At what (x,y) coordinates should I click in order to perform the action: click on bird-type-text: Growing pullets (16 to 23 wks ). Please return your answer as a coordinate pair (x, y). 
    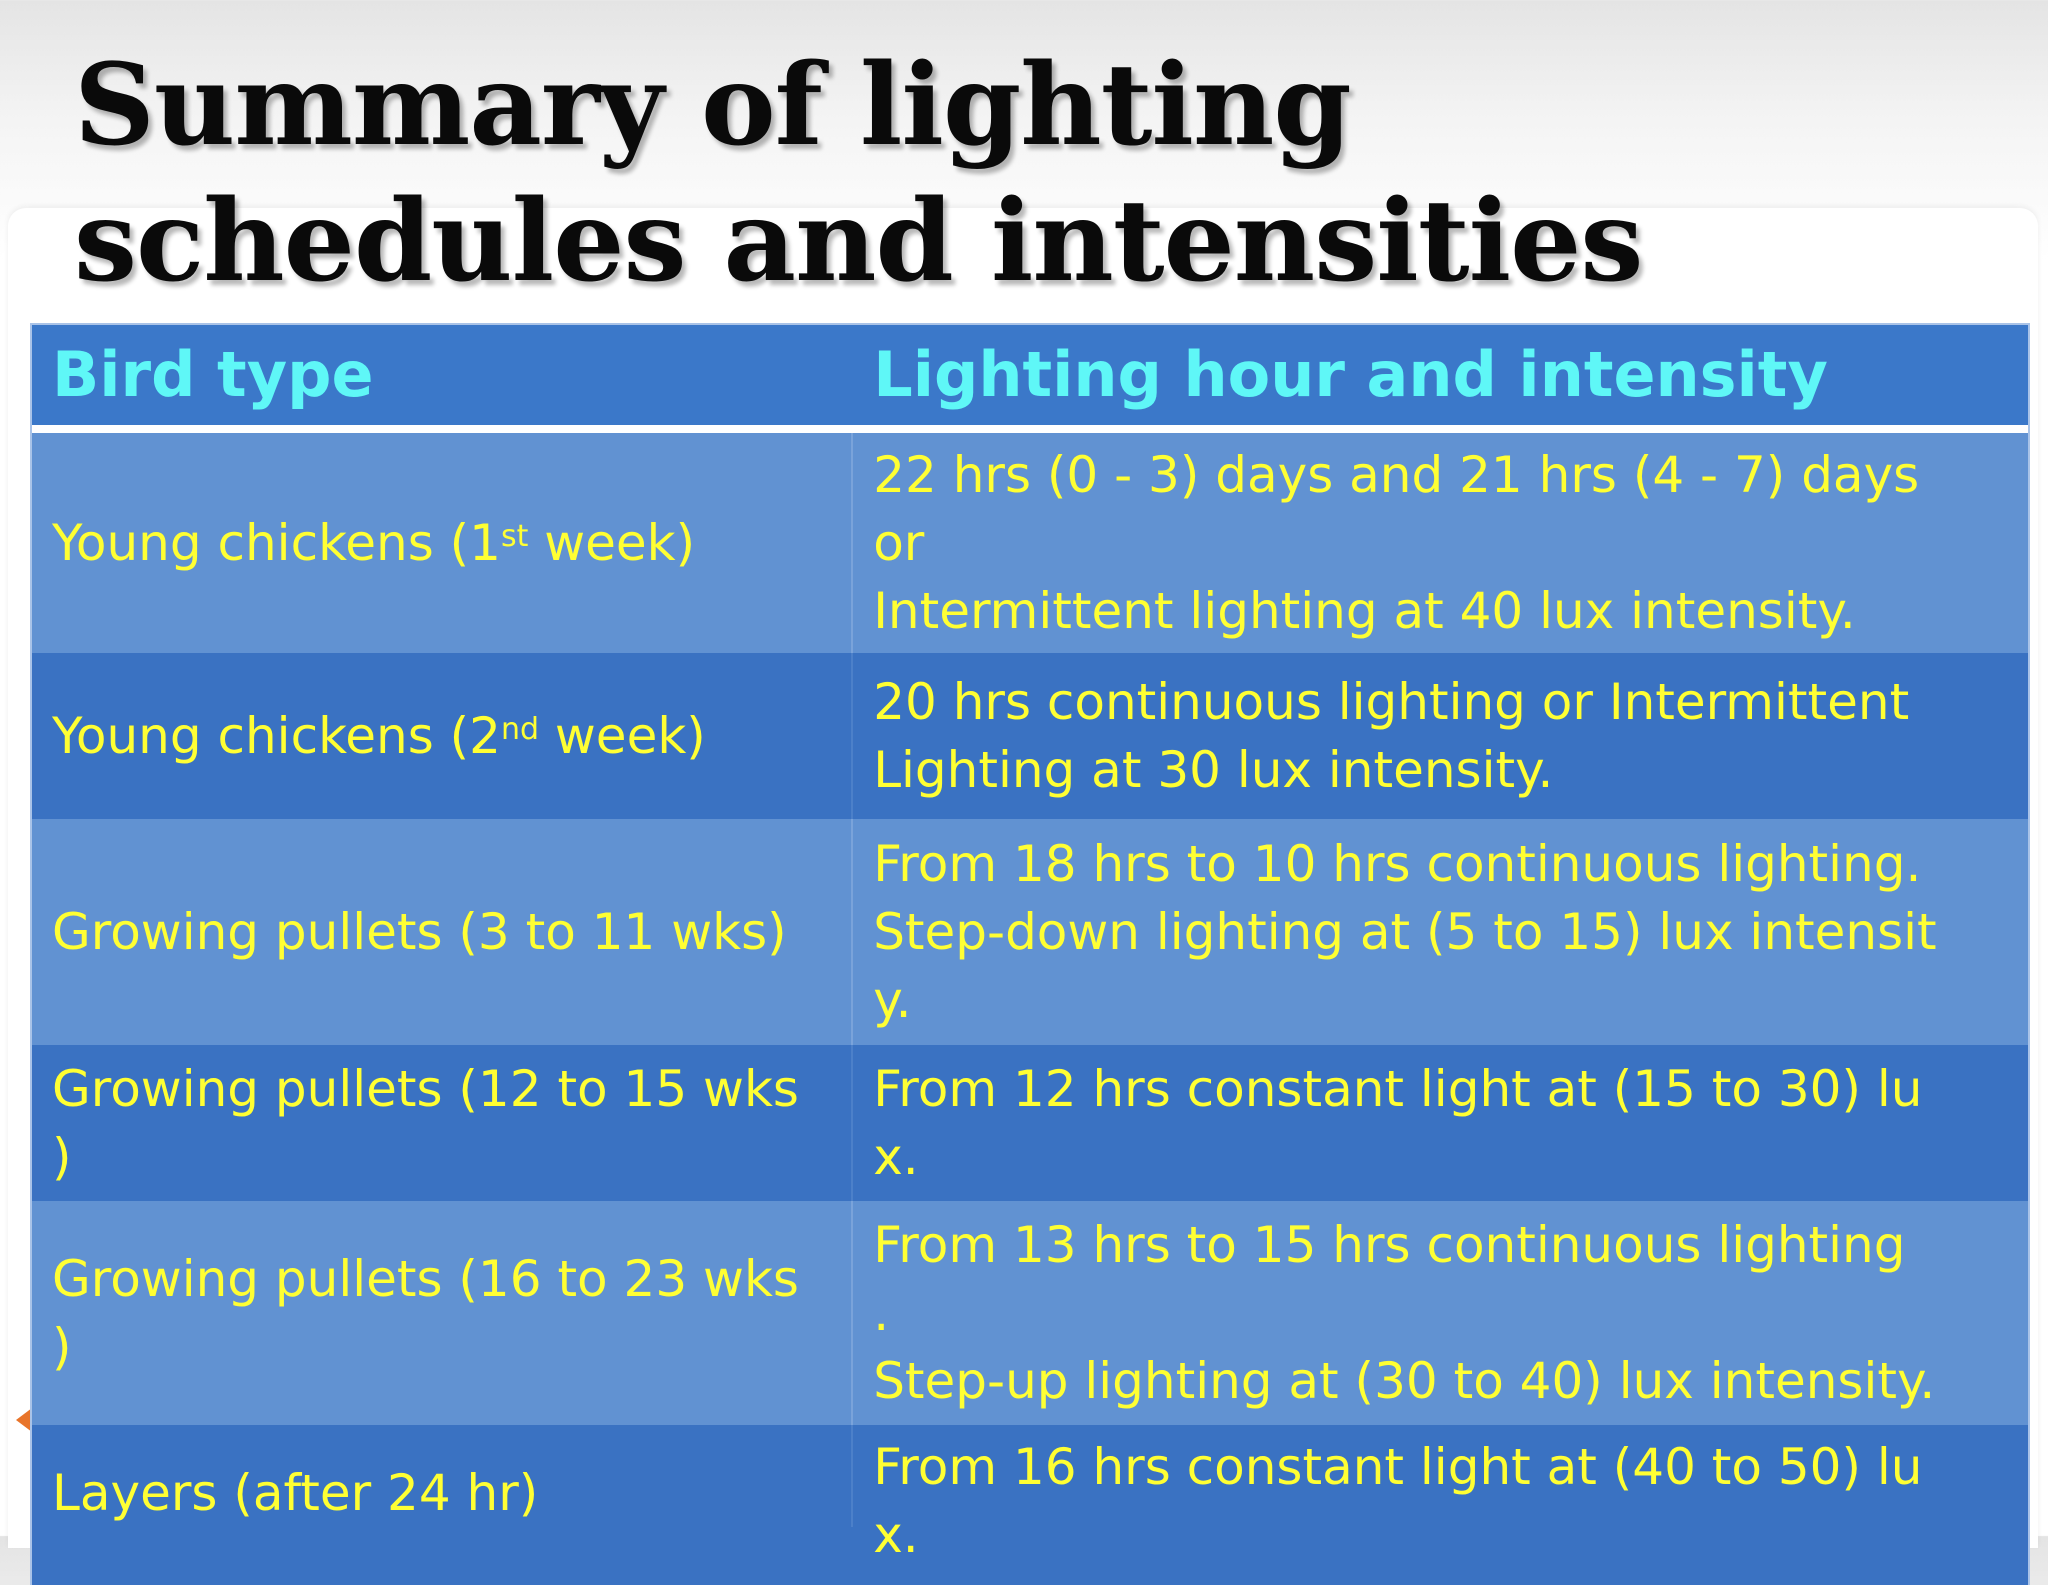
    Looking at the image, I should click on (425, 1313).